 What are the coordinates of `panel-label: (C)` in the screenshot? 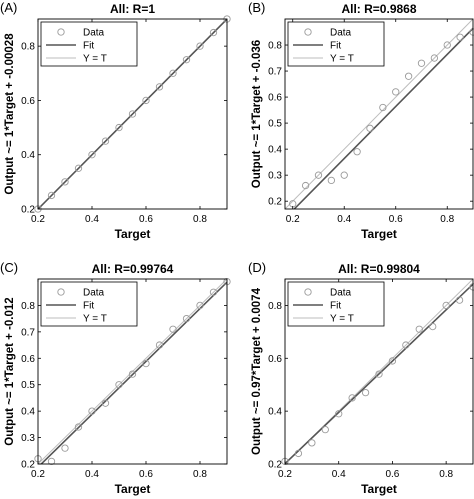 It's located at (9, 267).